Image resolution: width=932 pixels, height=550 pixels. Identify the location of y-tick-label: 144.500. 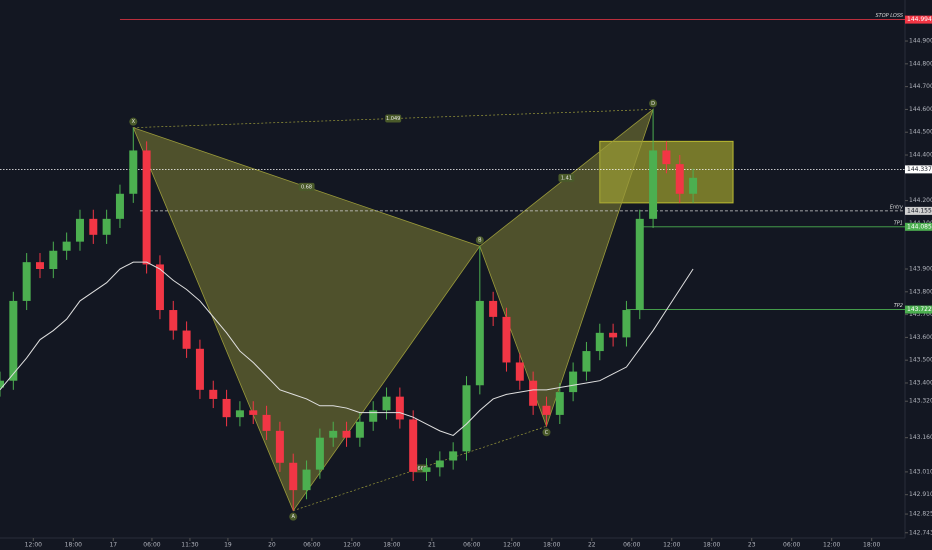
(920, 132).